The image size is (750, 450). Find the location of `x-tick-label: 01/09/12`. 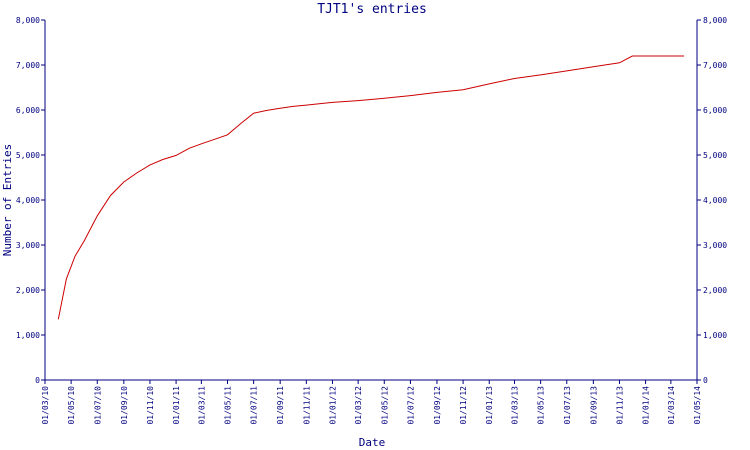

x-tick-label: 01/09/12 is located at coordinates (437, 405).